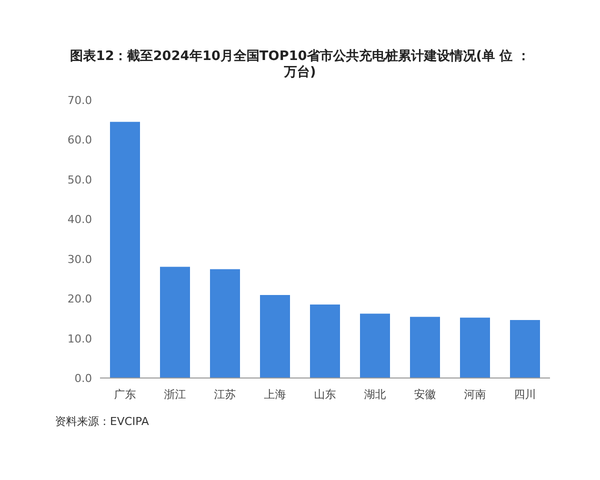  I want to click on chart-title: 图表12：截至2024年10月全国TOP10省市公共充电桩累计建设情况(单 位 ：万台), so click(300, 64).